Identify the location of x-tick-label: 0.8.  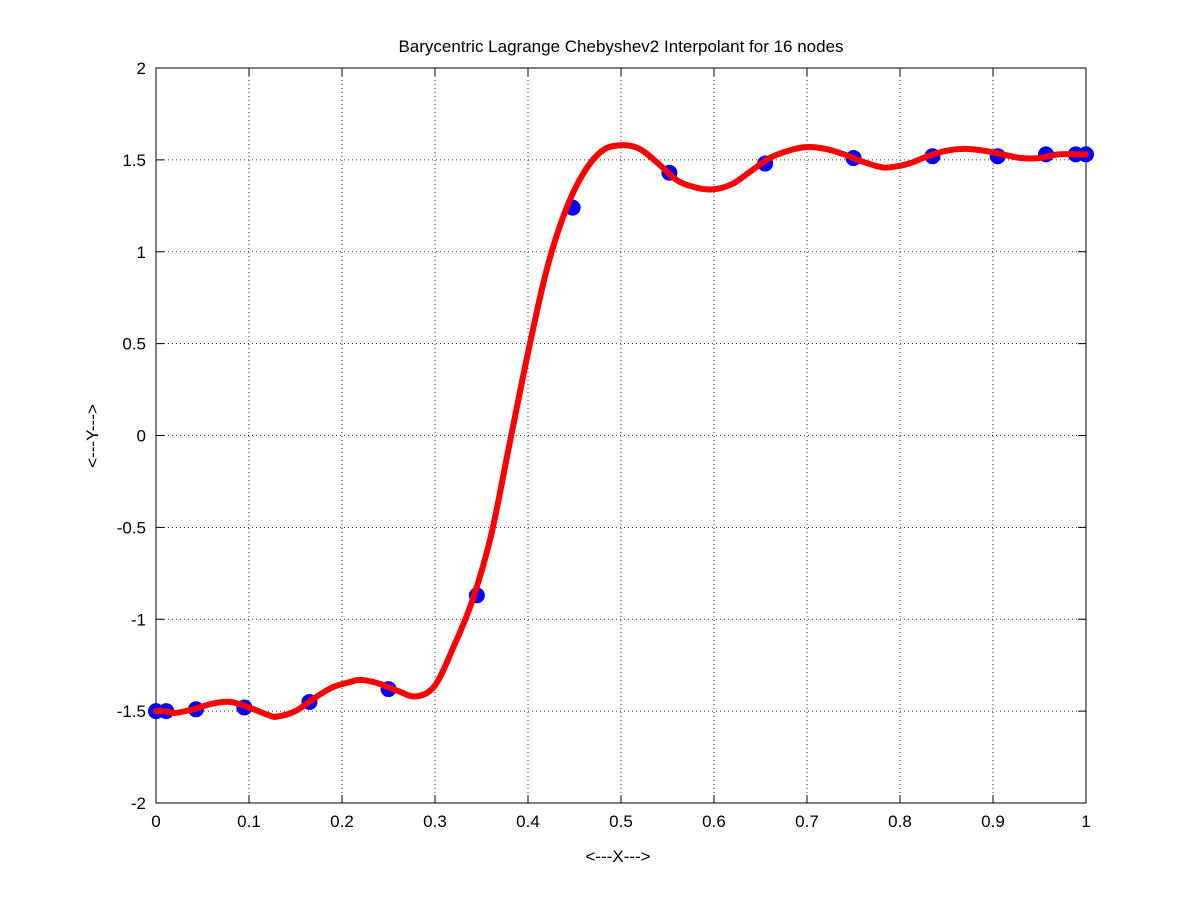
(900, 821).